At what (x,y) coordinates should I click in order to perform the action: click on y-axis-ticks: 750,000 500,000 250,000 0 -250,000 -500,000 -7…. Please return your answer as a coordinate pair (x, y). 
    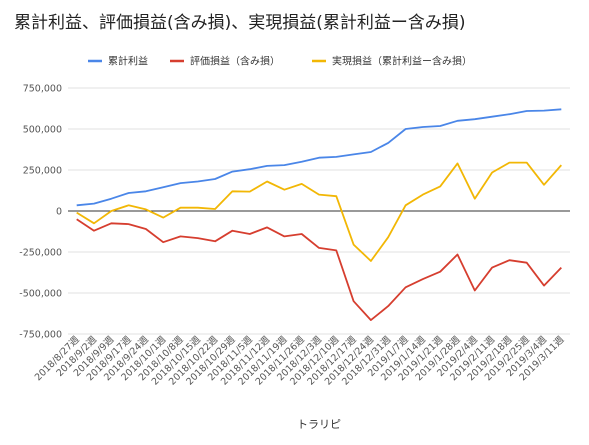
    Looking at the image, I should click on (40, 212).